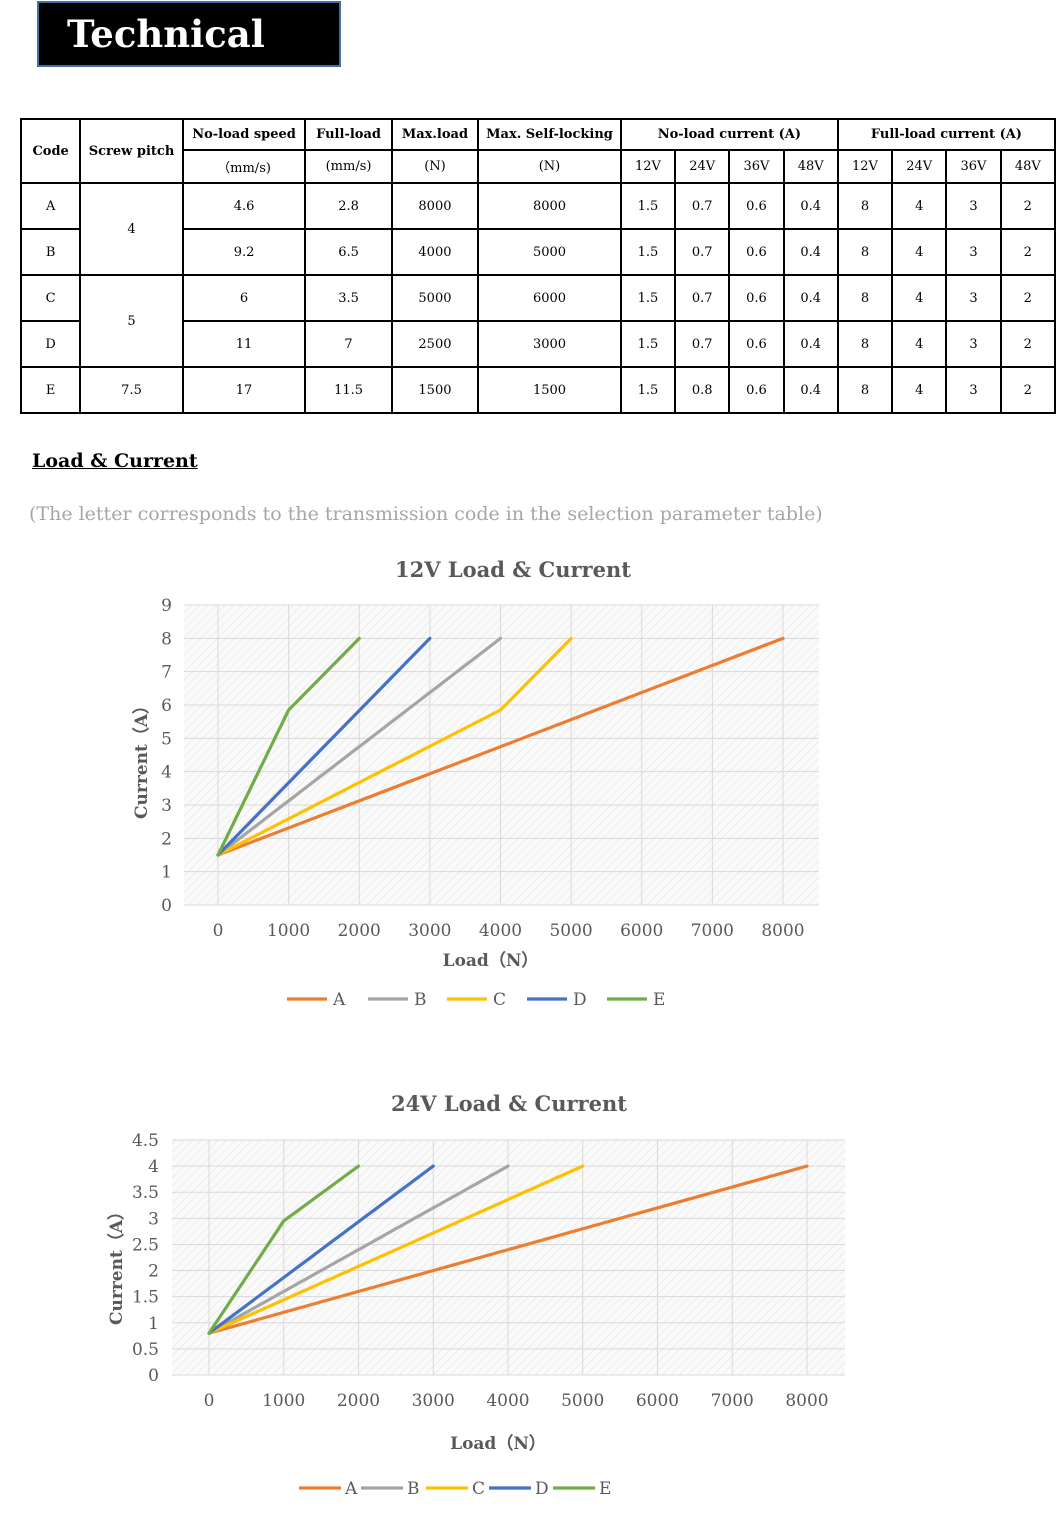 The width and height of the screenshot is (1059, 1518). What do you see at coordinates (513, 569) in the screenshot?
I see `chart-title: 12V Load & Current` at bounding box center [513, 569].